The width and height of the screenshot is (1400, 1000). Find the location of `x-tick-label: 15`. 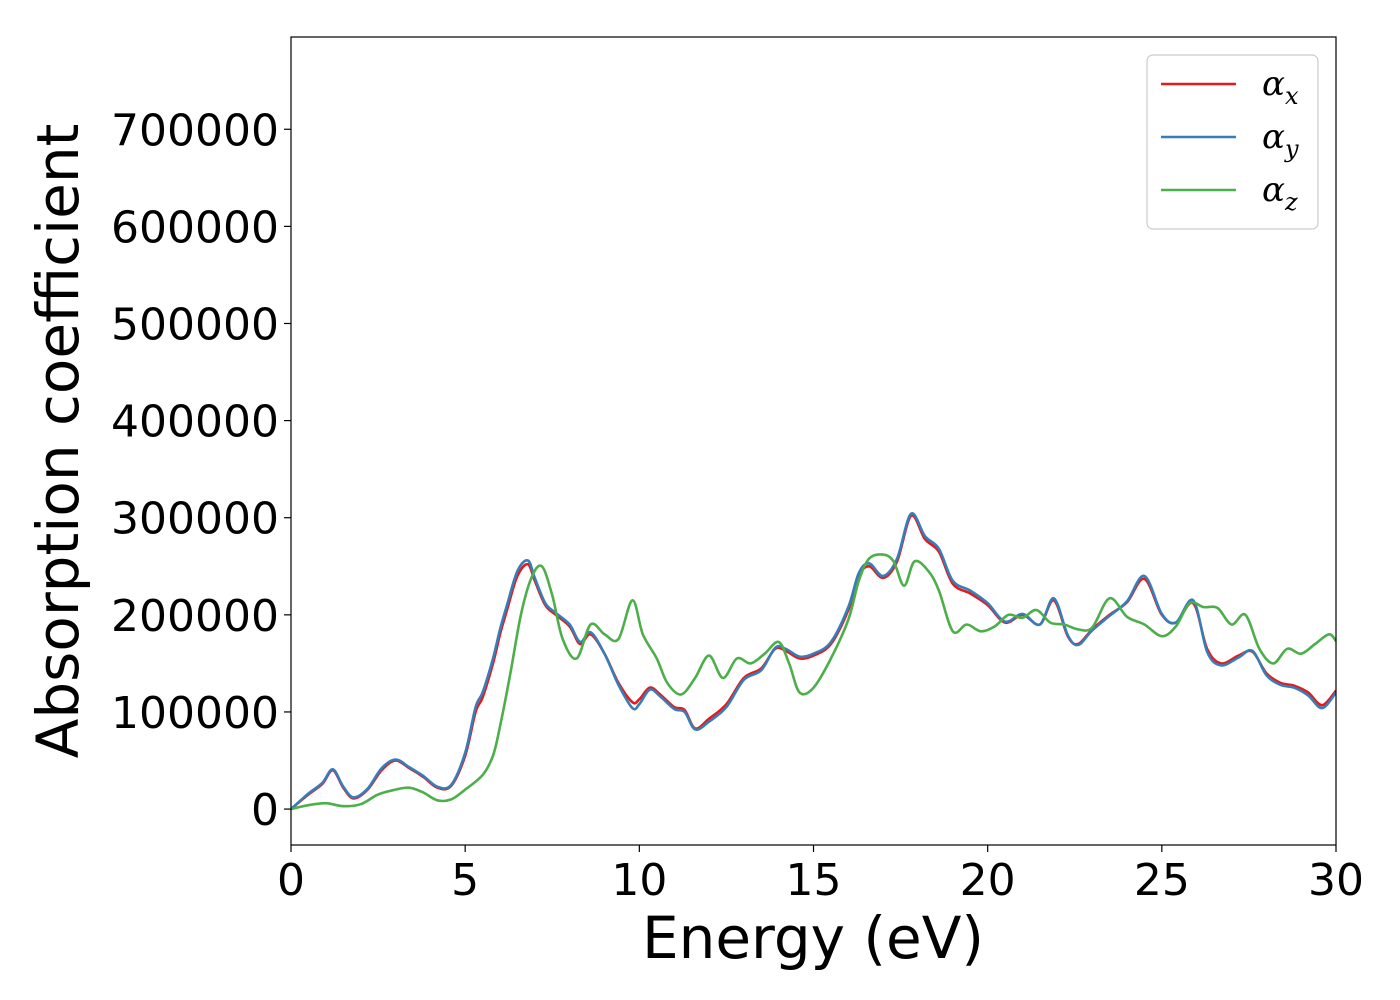

x-tick-label: 15 is located at coordinates (814, 880).